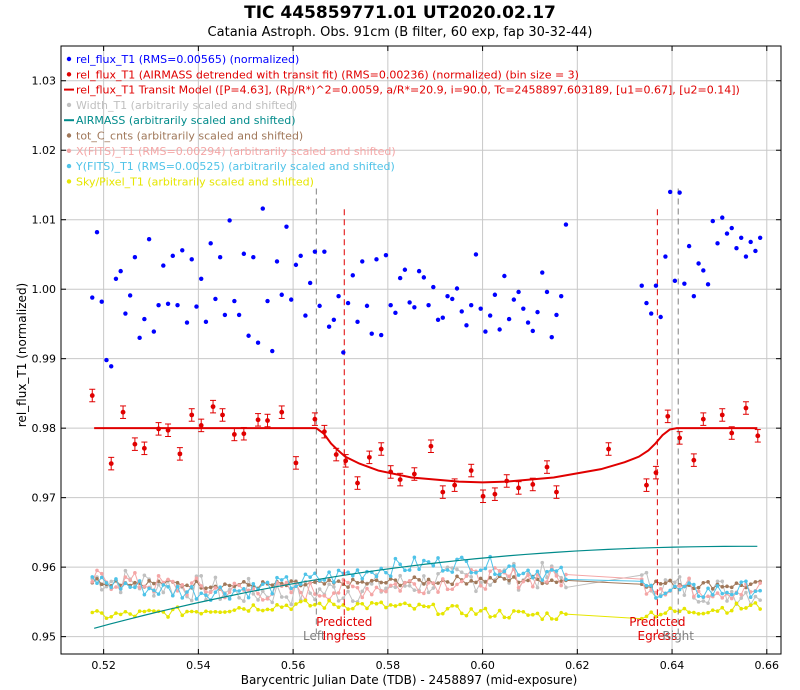  What do you see at coordinates (426, 587) in the screenshot?
I see `airmass-line` at bounding box center [426, 587].